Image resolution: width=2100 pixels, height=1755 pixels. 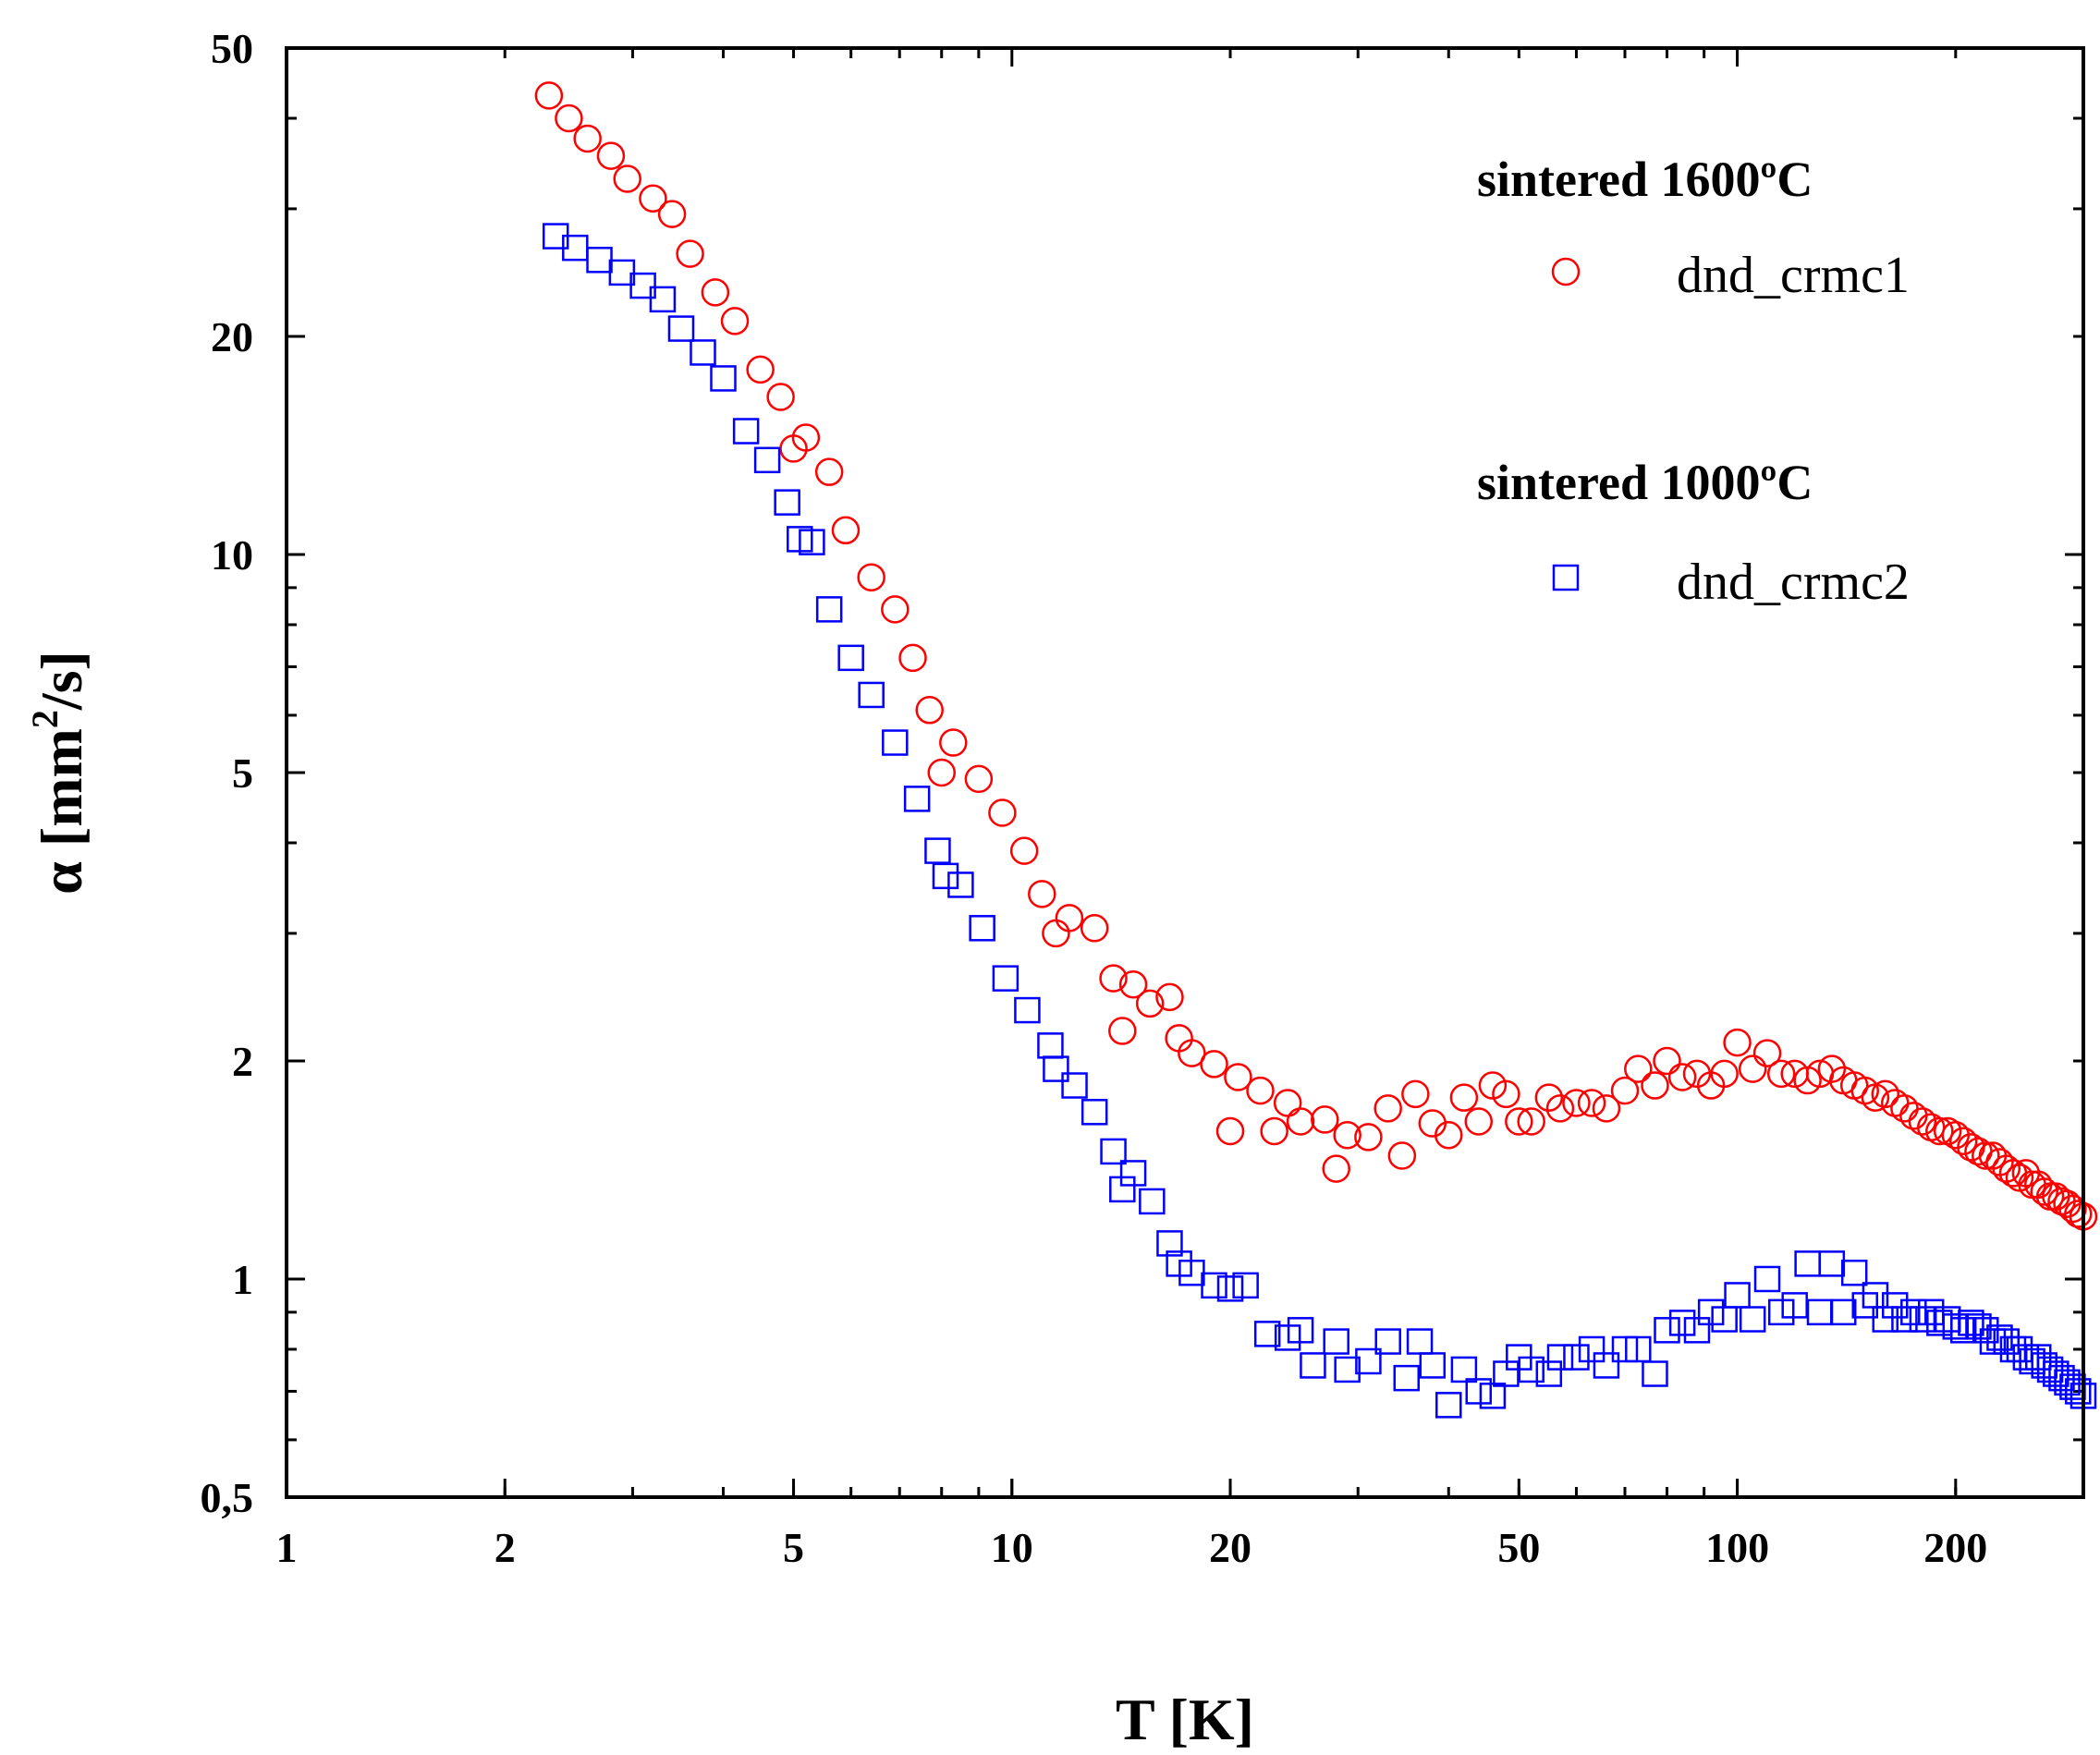 I want to click on legend-marker-circle, so click(x=1566, y=271).